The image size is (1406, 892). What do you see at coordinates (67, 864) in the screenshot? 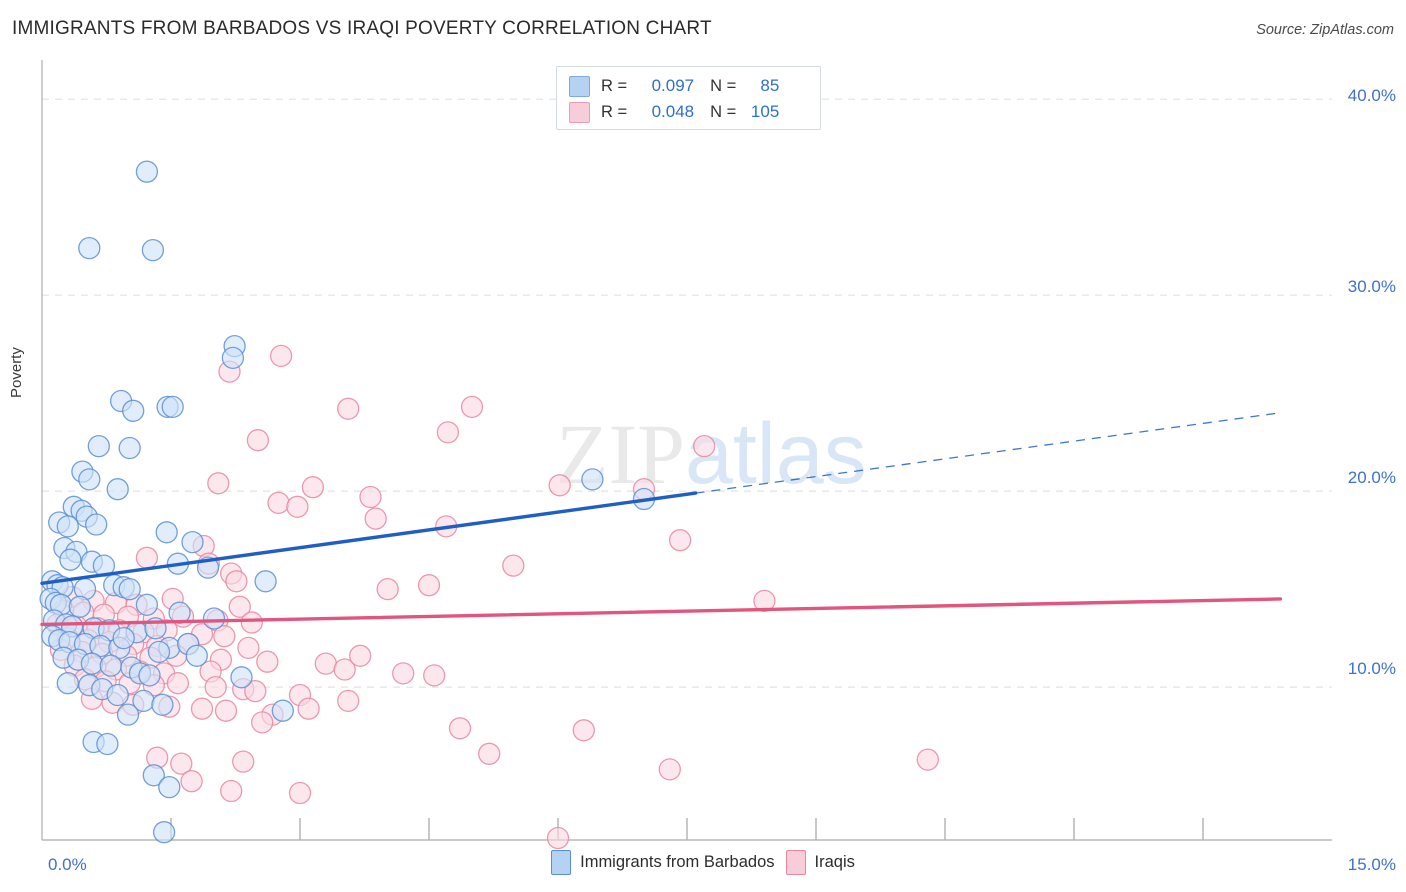
I see `x-axis-tick-min: 0.0%` at bounding box center [67, 864].